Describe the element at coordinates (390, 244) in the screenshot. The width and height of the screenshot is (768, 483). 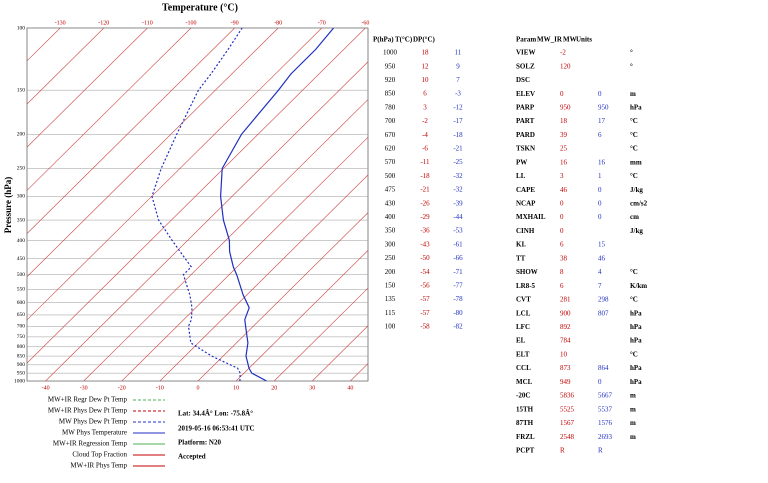
I see `cell-pressure: 300` at that location.